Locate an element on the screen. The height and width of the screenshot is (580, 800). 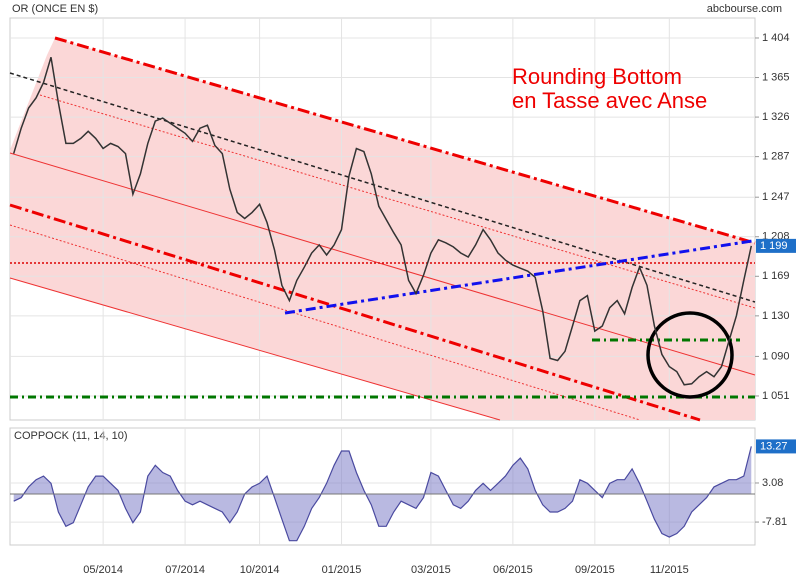
indicator-title: COPPOCK (11, 14, 10) is located at coordinates (71, 436).